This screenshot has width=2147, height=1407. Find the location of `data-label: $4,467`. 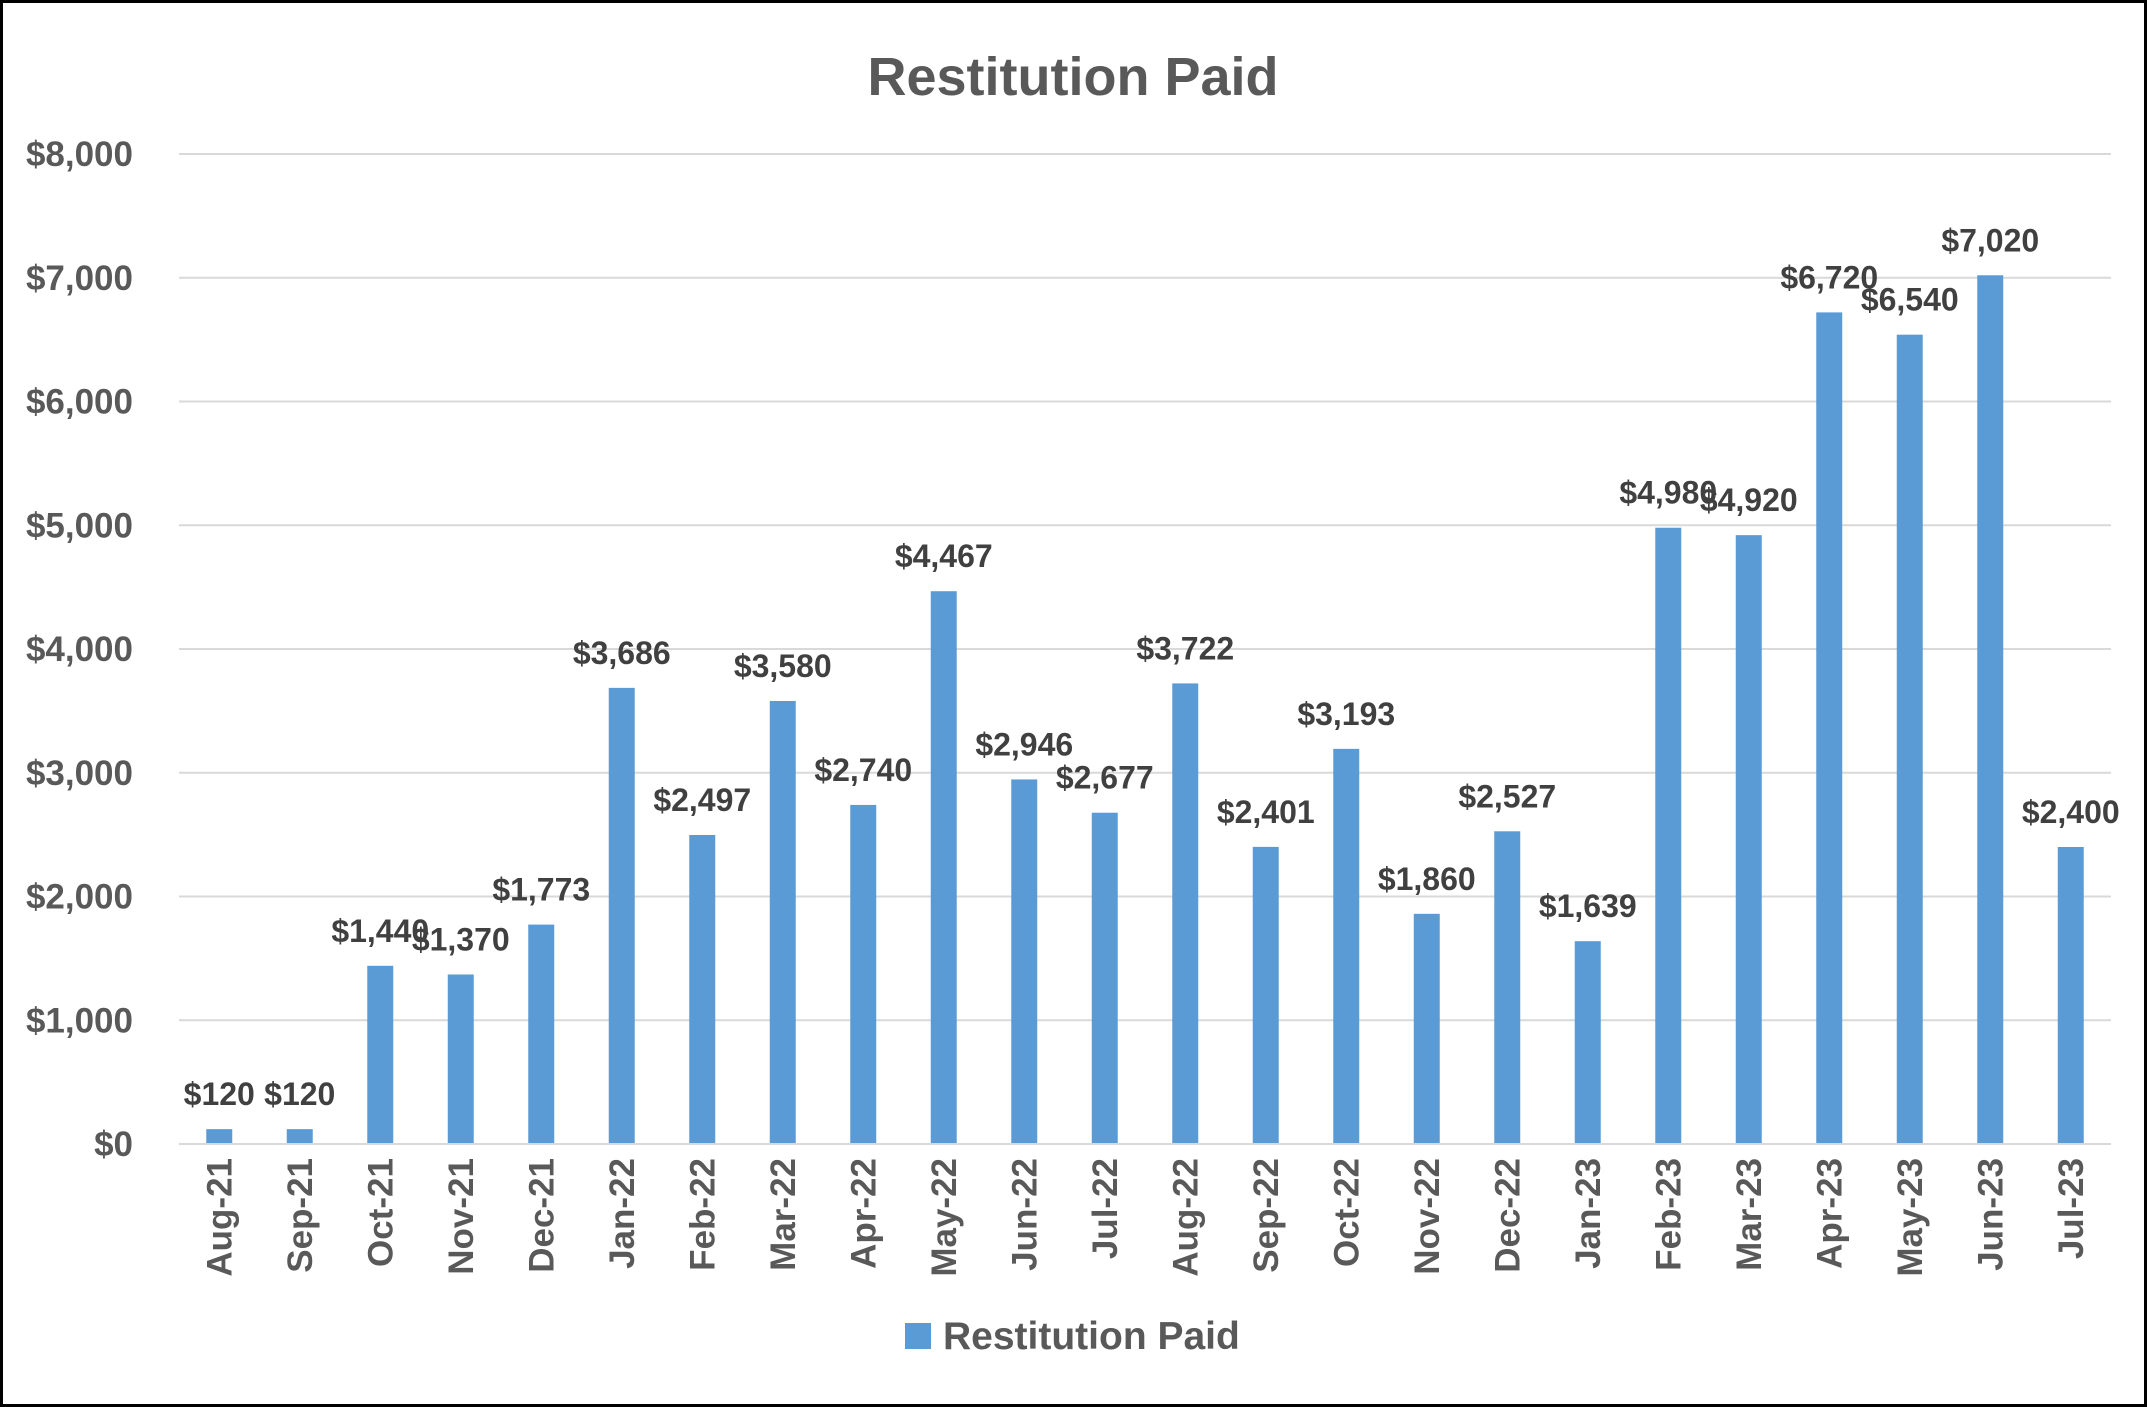

data-label: $4,467 is located at coordinates (944, 556).